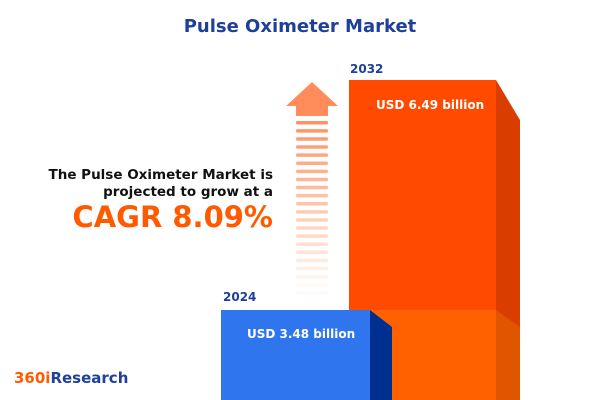 The image size is (600, 400). What do you see at coordinates (172, 217) in the screenshot?
I see `cagr-value: CAGR 8.09%` at bounding box center [172, 217].